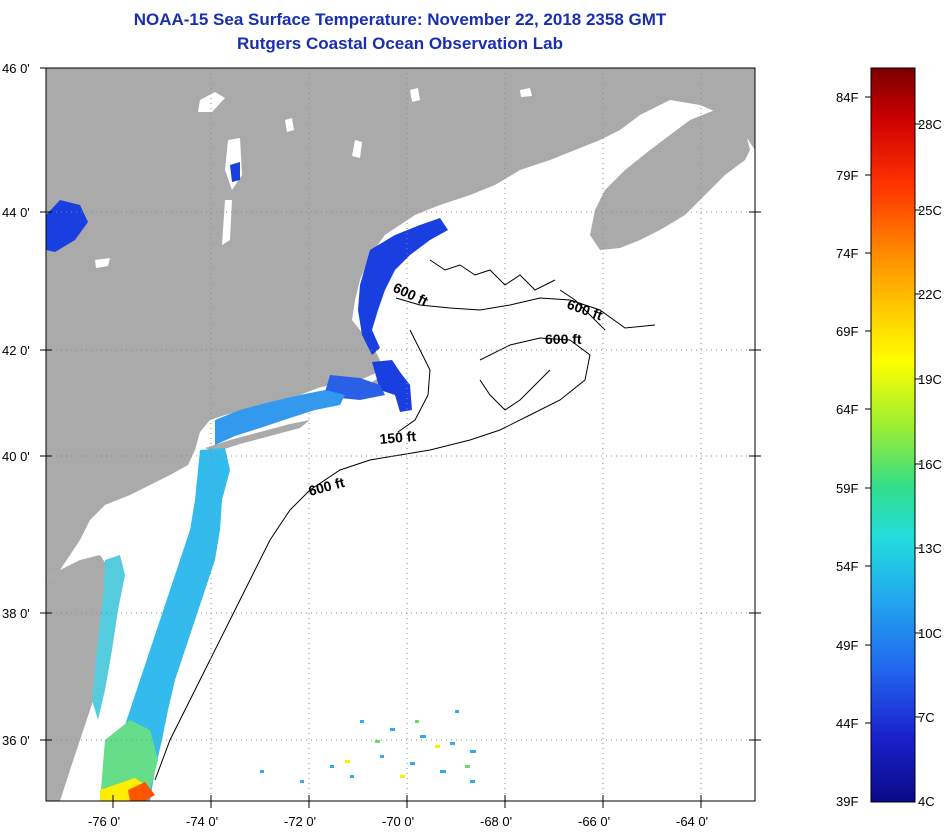 The width and height of the screenshot is (944, 832). What do you see at coordinates (930, 633) in the screenshot?
I see `colorbar-c-10: 10C` at bounding box center [930, 633].